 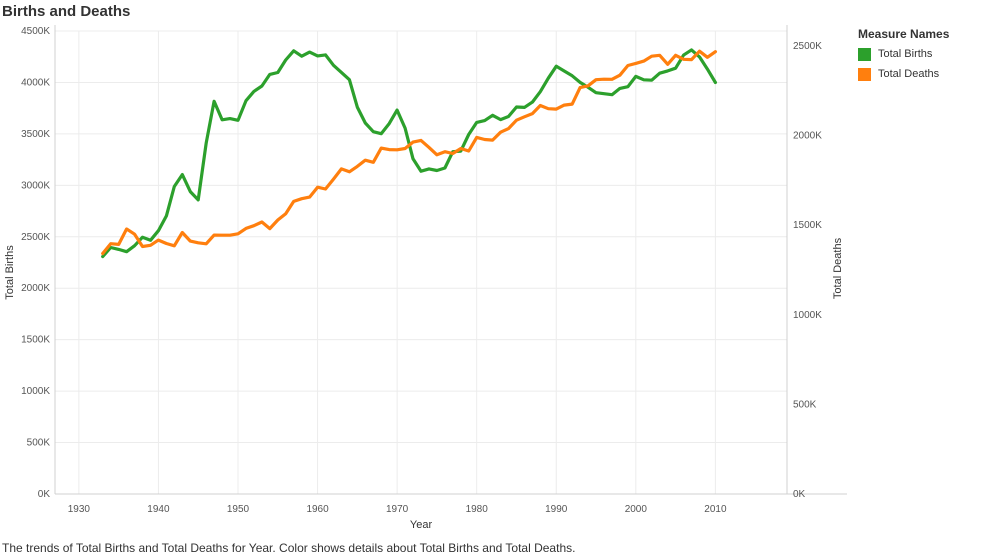 I want to click on x-tick-label: 2000, so click(x=636, y=509).